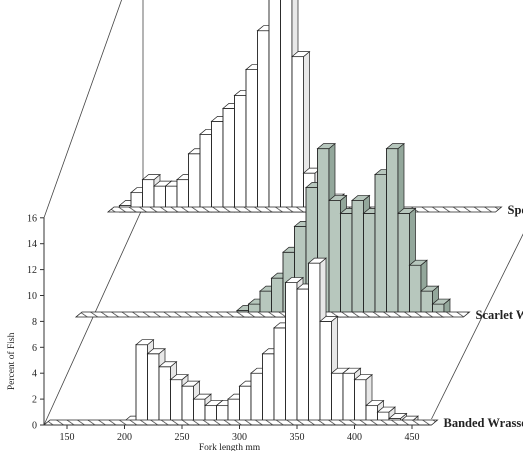 The width and height of the screenshot is (523, 456). Describe the element at coordinates (483, 423) in the screenshot. I see `series-label: Banded Wrasse` at that location.